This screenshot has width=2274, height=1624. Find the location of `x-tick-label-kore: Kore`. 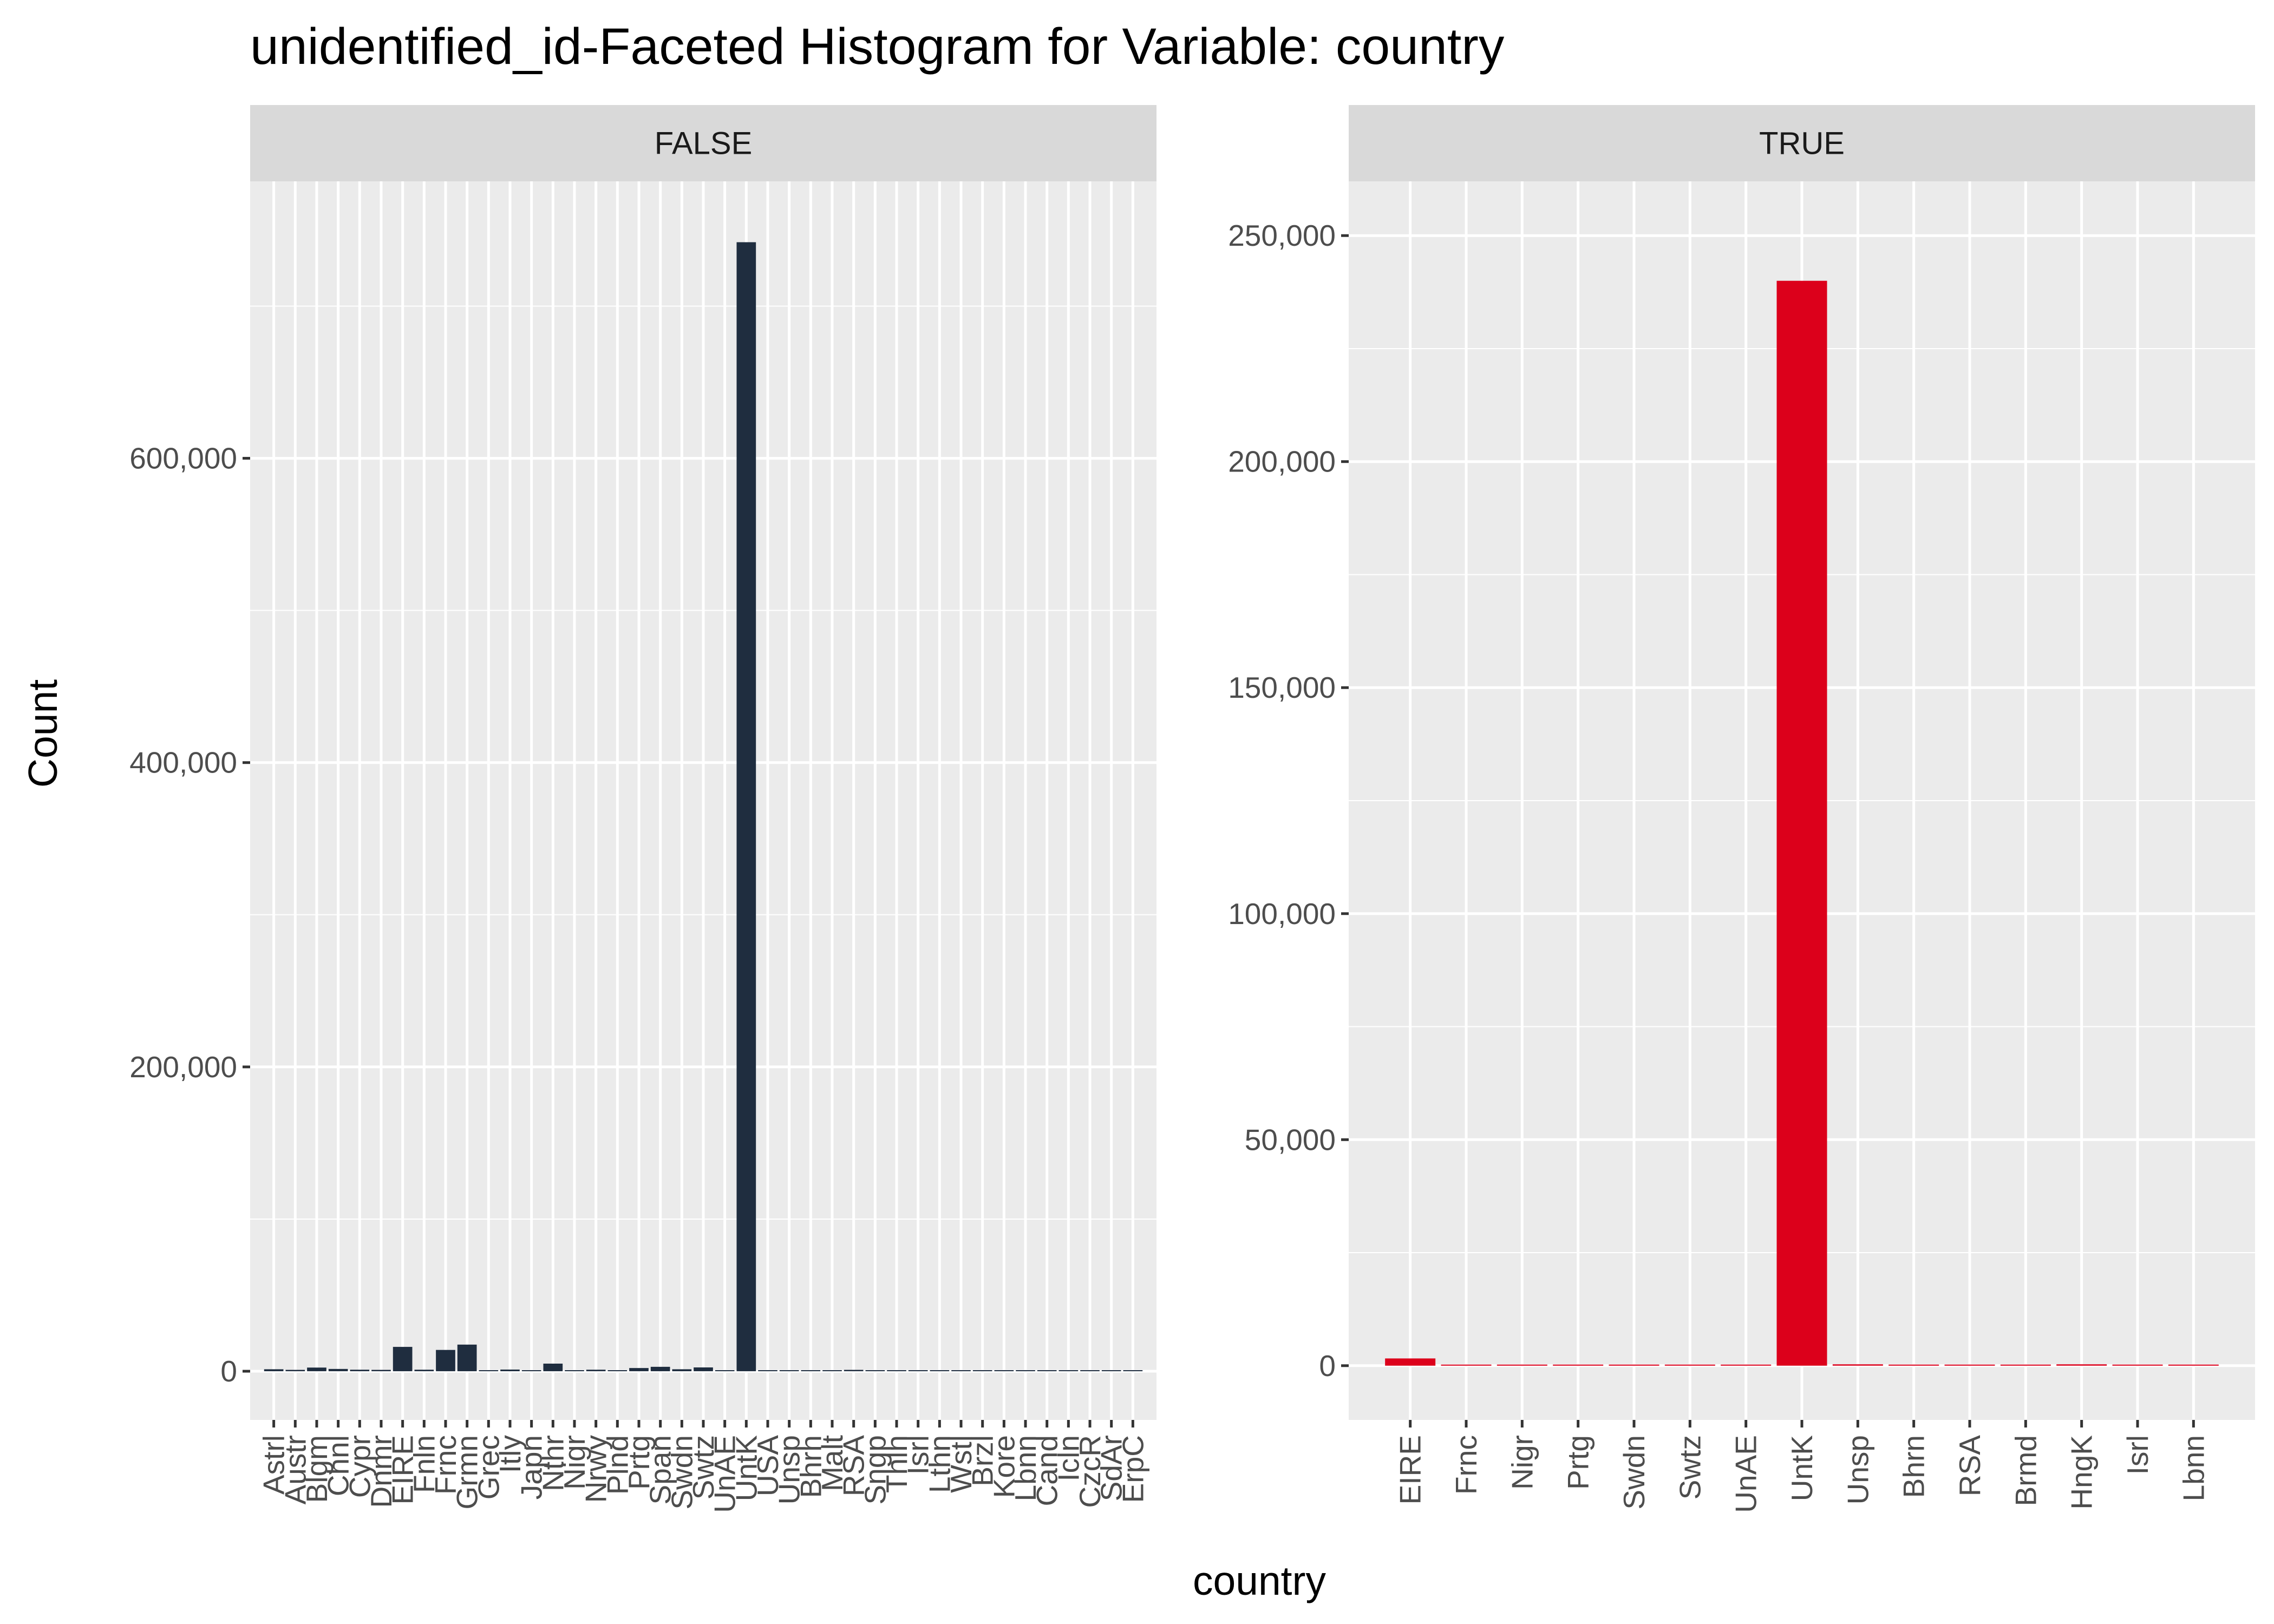

x-tick-label-kore: Kore is located at coordinates (1004, 1466).